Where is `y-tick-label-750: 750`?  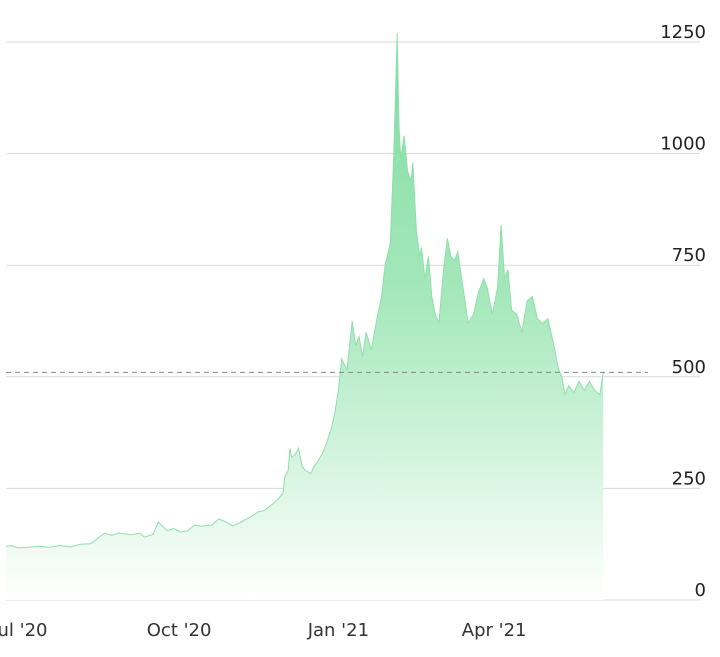
y-tick-label-750: 750 is located at coordinates (689, 255).